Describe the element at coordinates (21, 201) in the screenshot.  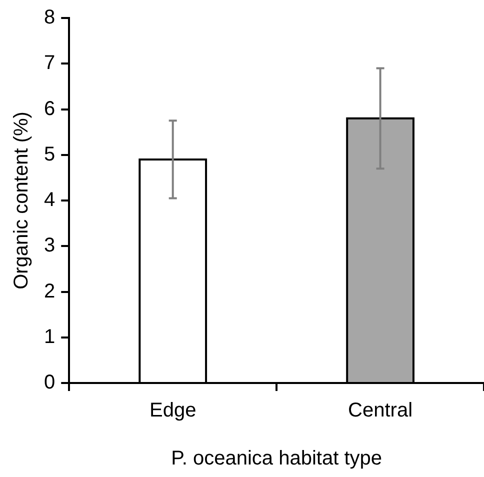
I see `y-axis-title: Organic content (%)` at that location.